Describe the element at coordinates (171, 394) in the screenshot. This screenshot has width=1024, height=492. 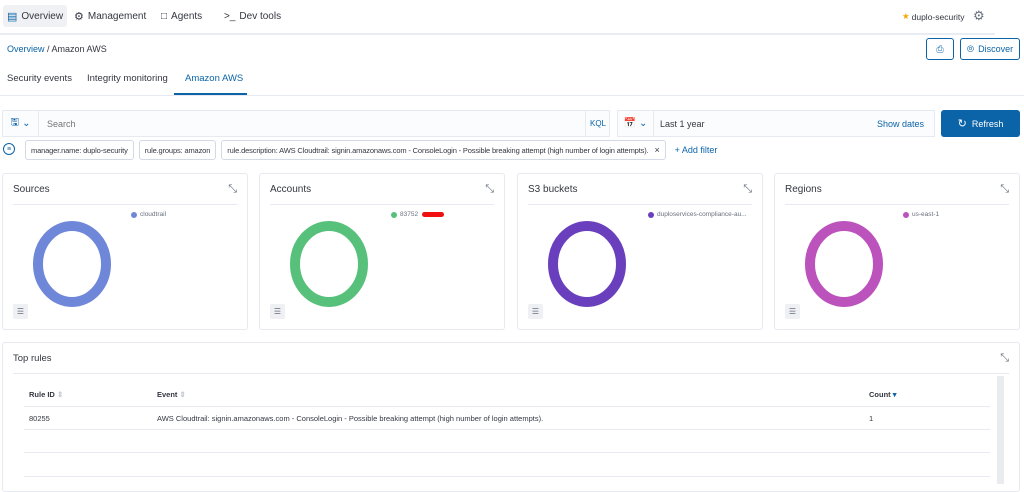
I see `column-event: Event ⇕` at that location.